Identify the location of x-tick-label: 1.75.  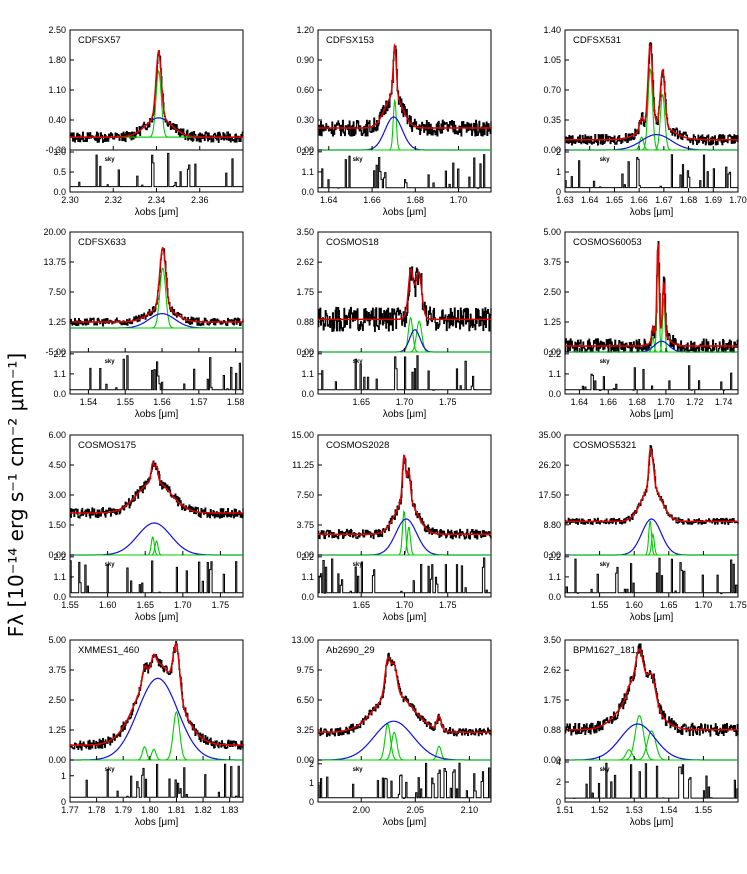
(448, 402).